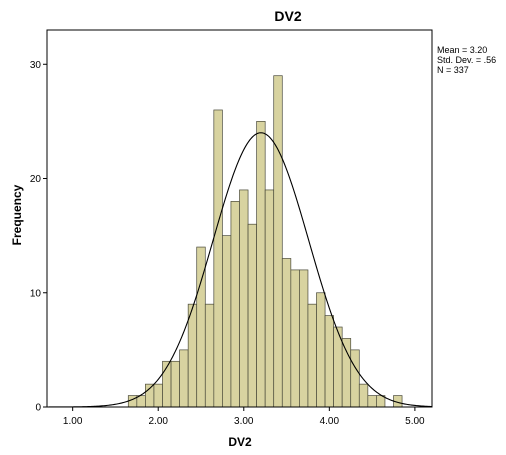 The width and height of the screenshot is (506, 455). I want to click on x-tick-label: 2.00, so click(158, 421).